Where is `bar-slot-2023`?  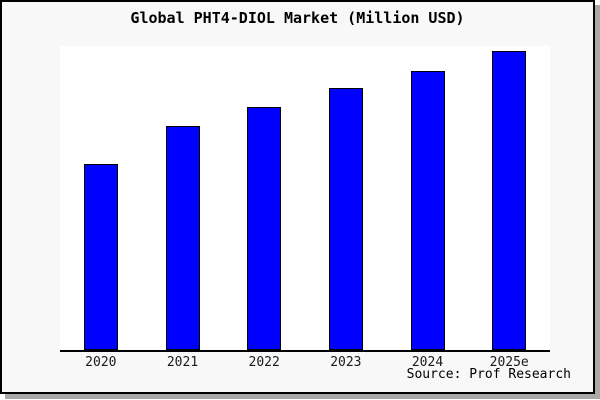 bar-slot-2023 is located at coordinates (346, 198).